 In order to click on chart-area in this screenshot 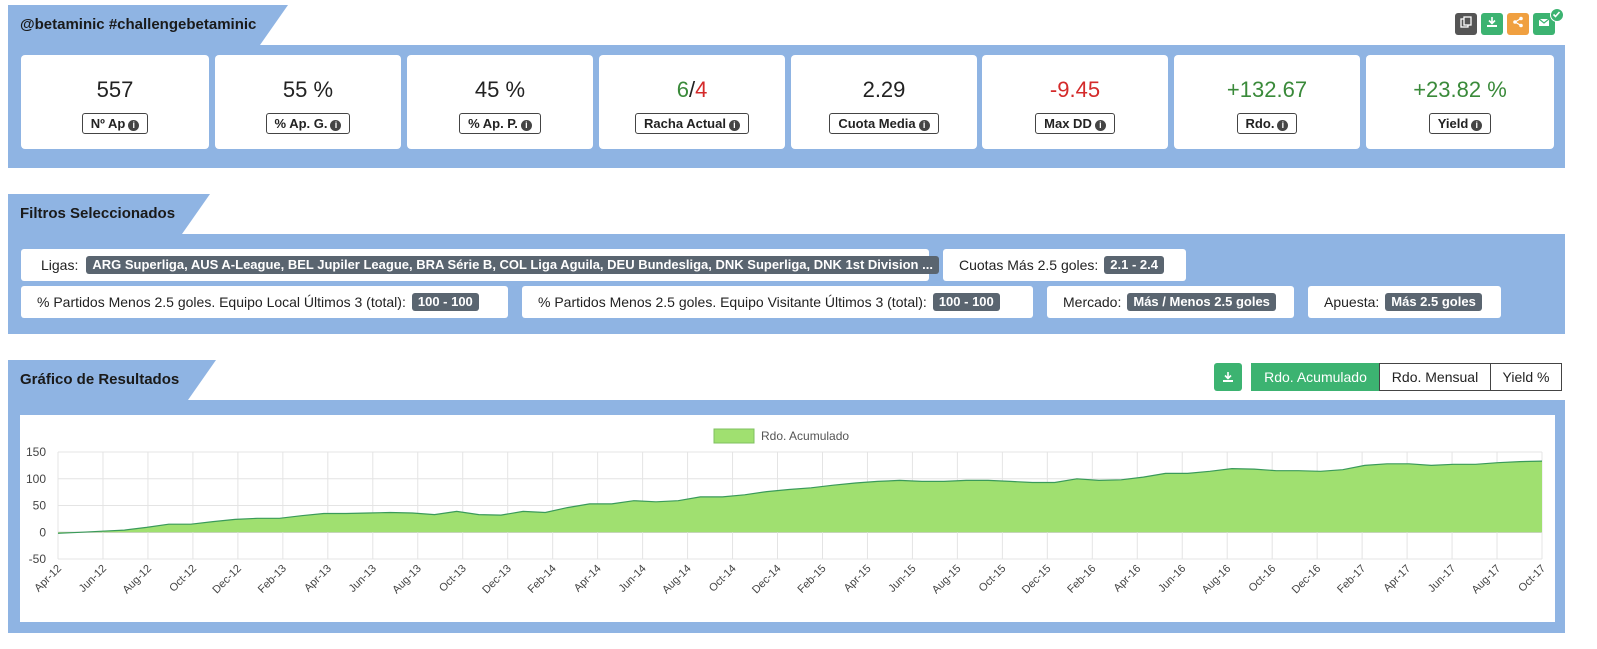, I will do `click(800, 497)`.